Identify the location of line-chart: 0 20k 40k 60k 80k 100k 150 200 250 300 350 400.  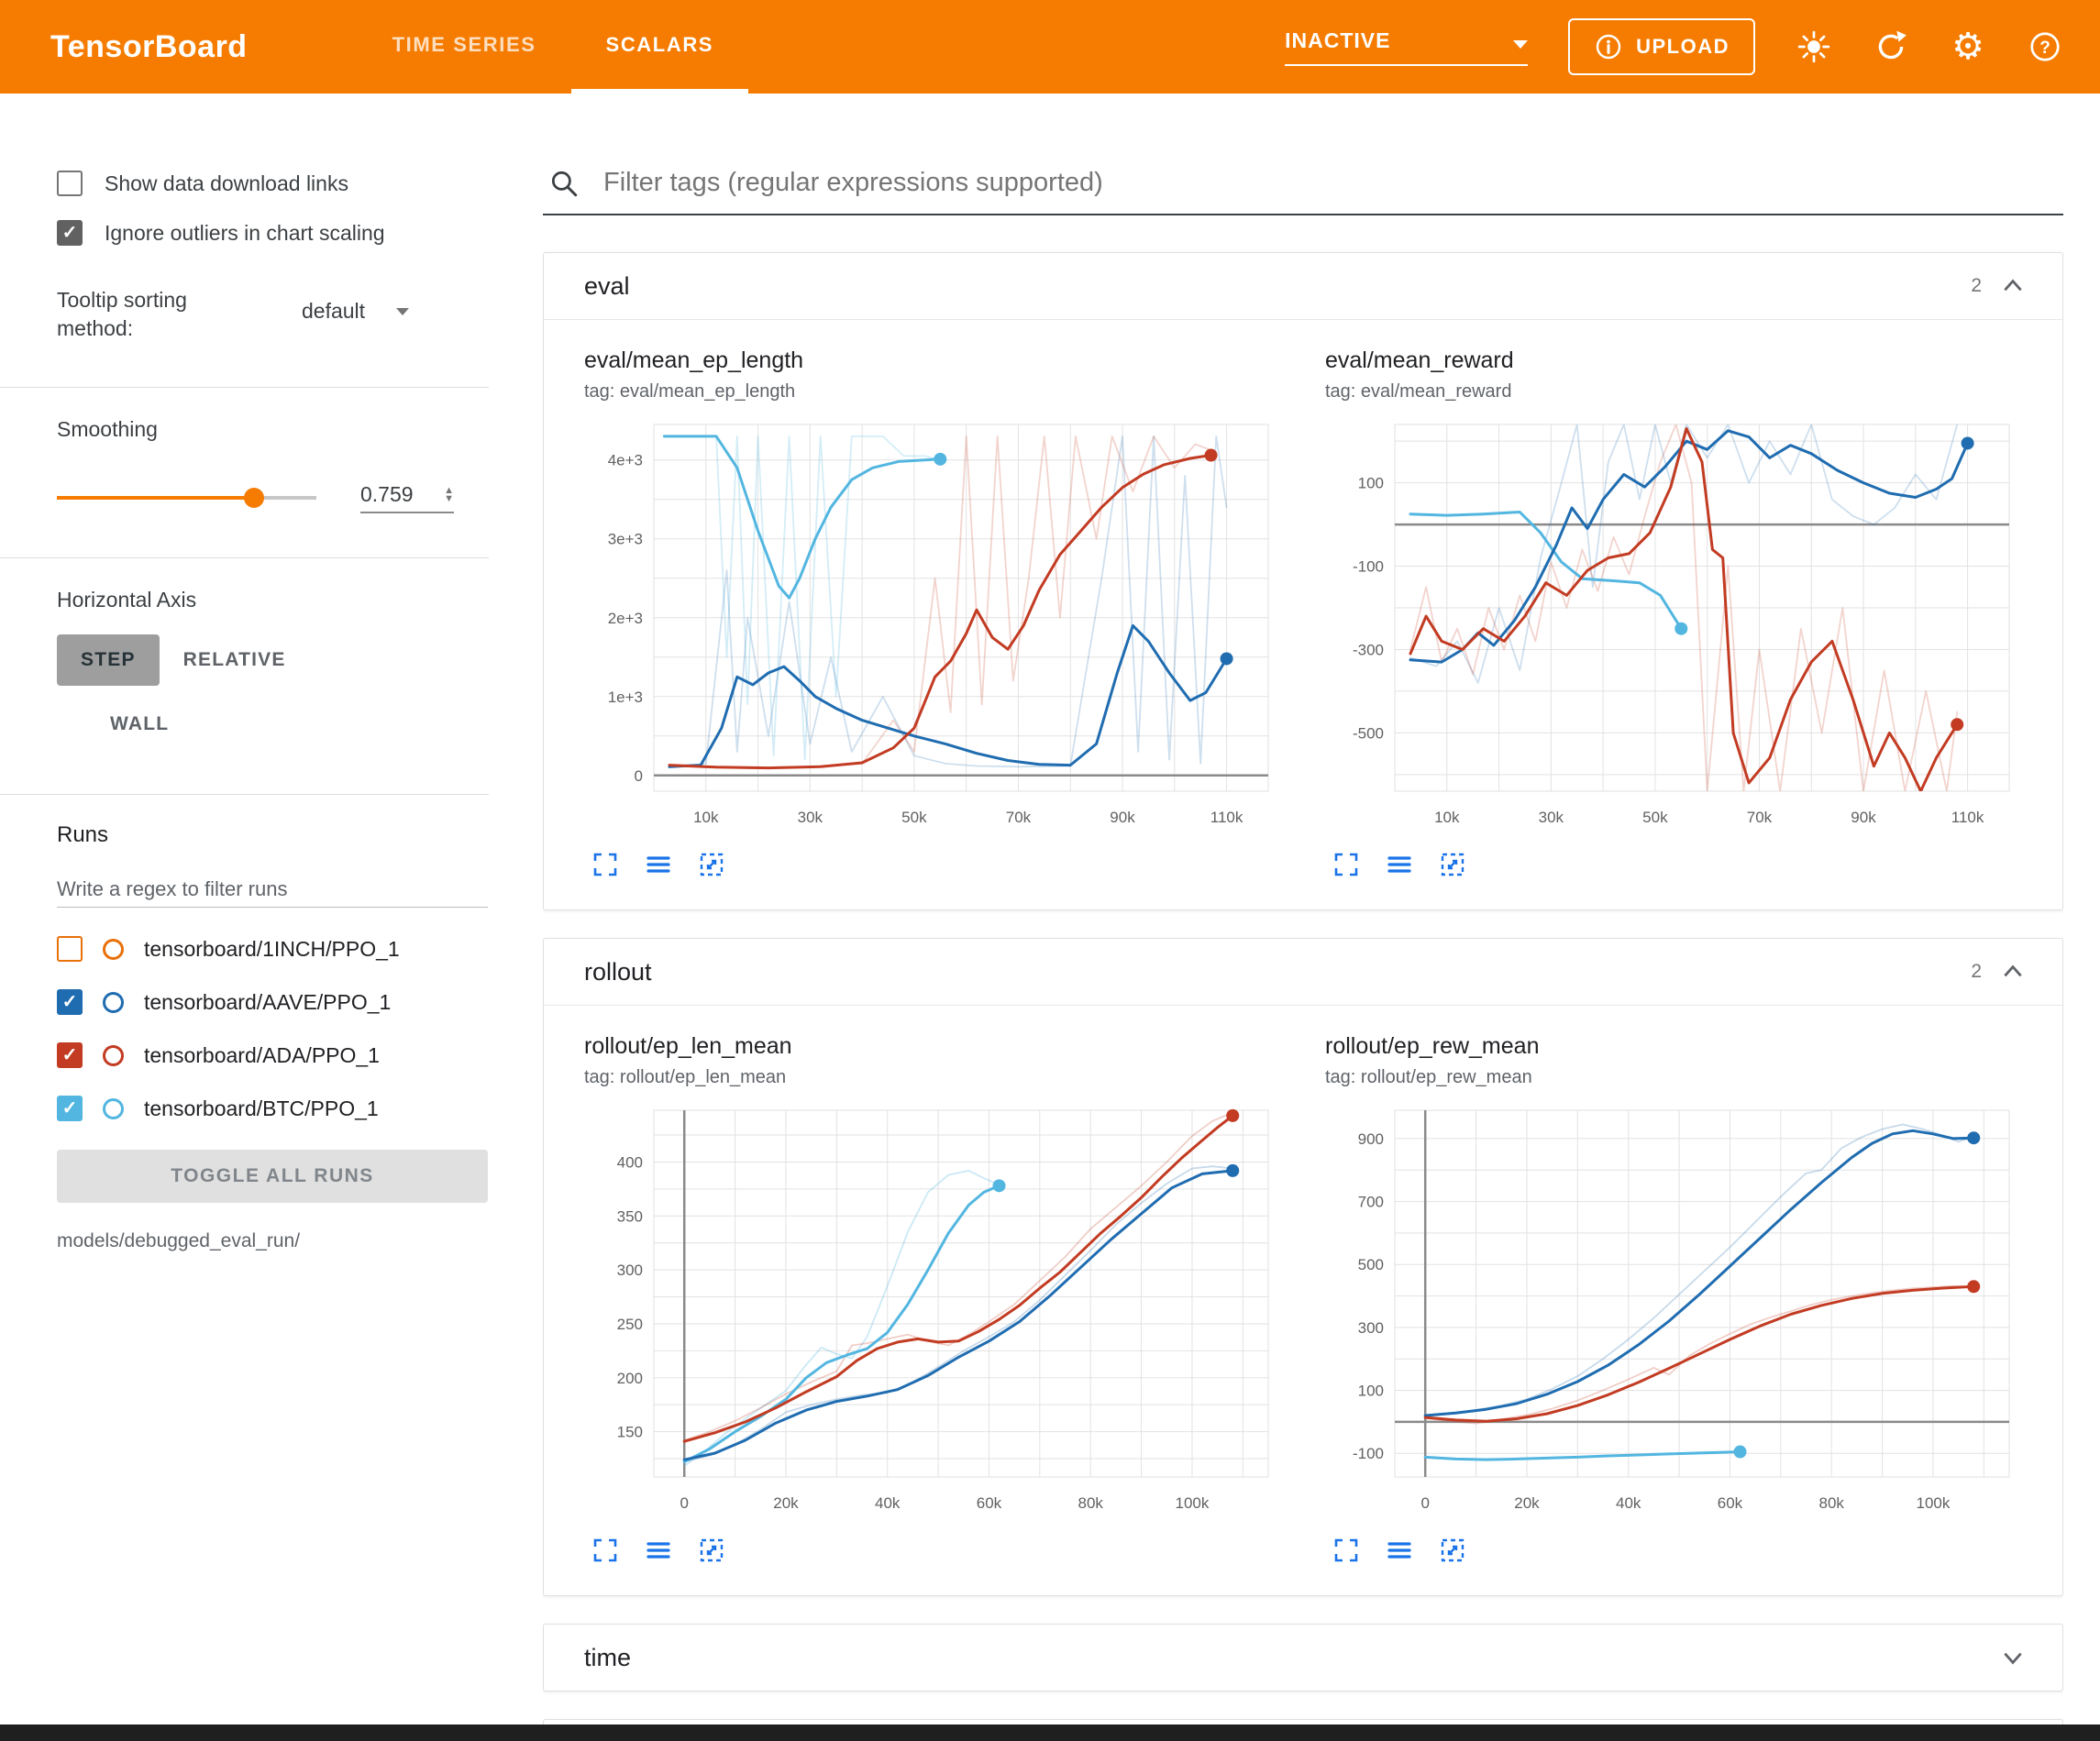
(930, 1310).